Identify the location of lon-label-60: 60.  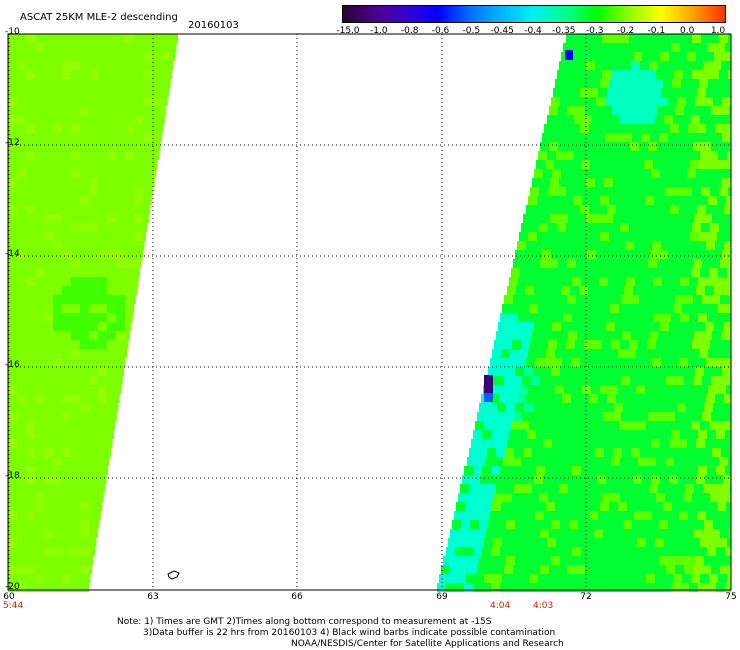
(9, 597).